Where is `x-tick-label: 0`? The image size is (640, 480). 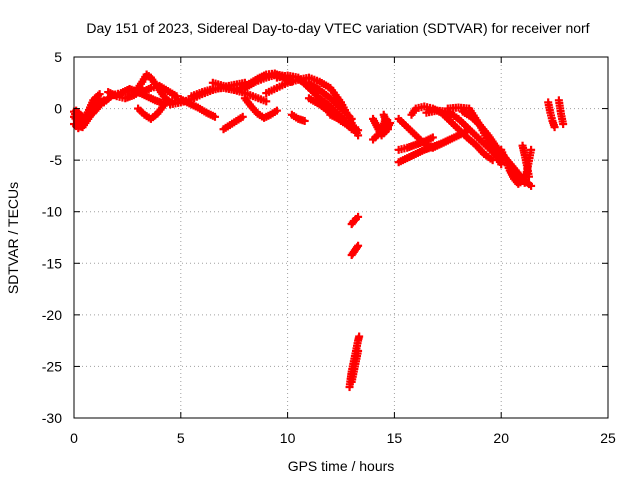
x-tick-label: 0 is located at coordinates (74, 438).